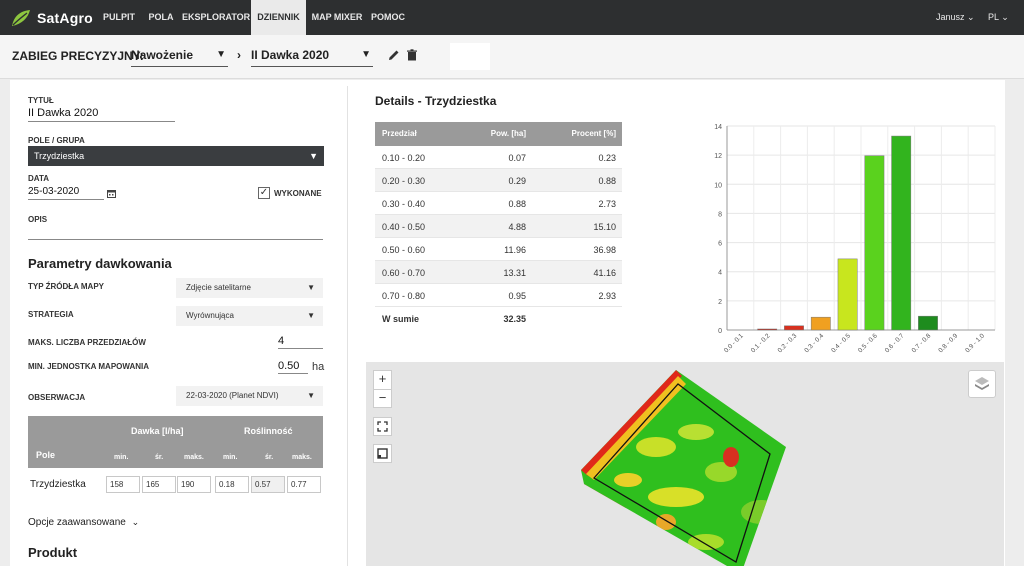  Describe the element at coordinates (720, 214) in the screenshot. I see `y-tick-label: 8` at that location.